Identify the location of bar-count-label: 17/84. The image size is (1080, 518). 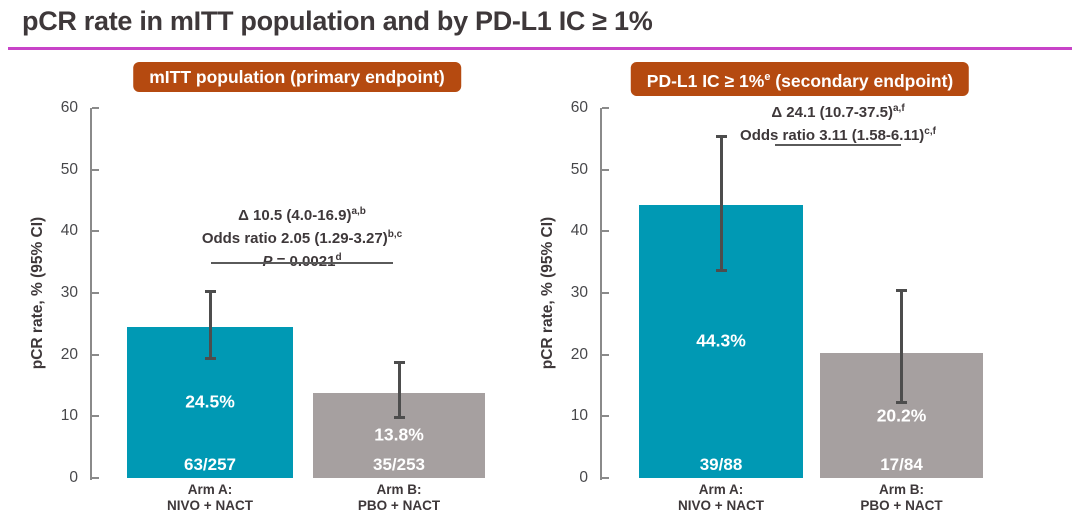
(901, 464).